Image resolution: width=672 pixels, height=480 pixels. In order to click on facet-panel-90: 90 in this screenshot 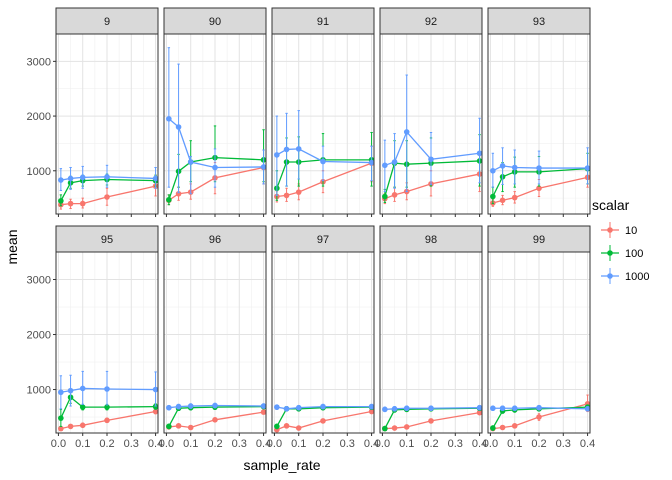, I will do `click(215, 111)`.